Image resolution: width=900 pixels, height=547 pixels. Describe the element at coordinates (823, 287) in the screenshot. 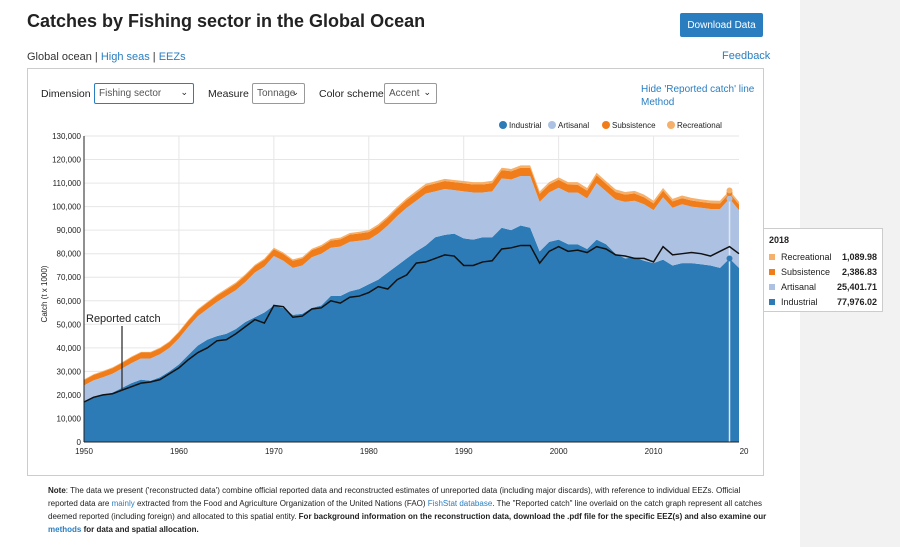

I see `tooltip-row: Artisanal 25,401.71` at that location.